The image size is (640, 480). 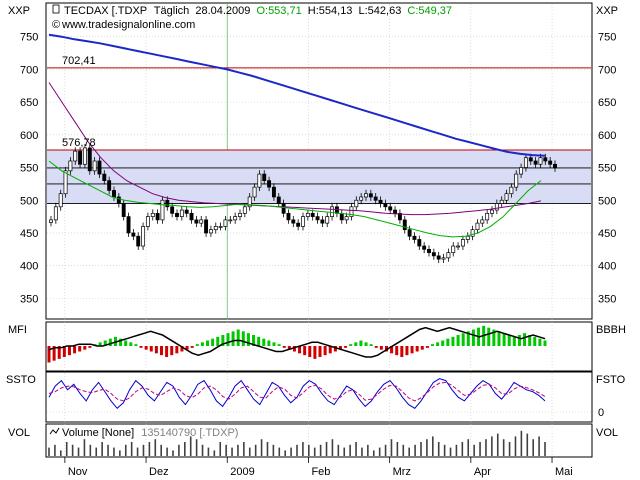 What do you see at coordinates (564, 472) in the screenshot?
I see `x-tick-label: Mai` at bounding box center [564, 472].